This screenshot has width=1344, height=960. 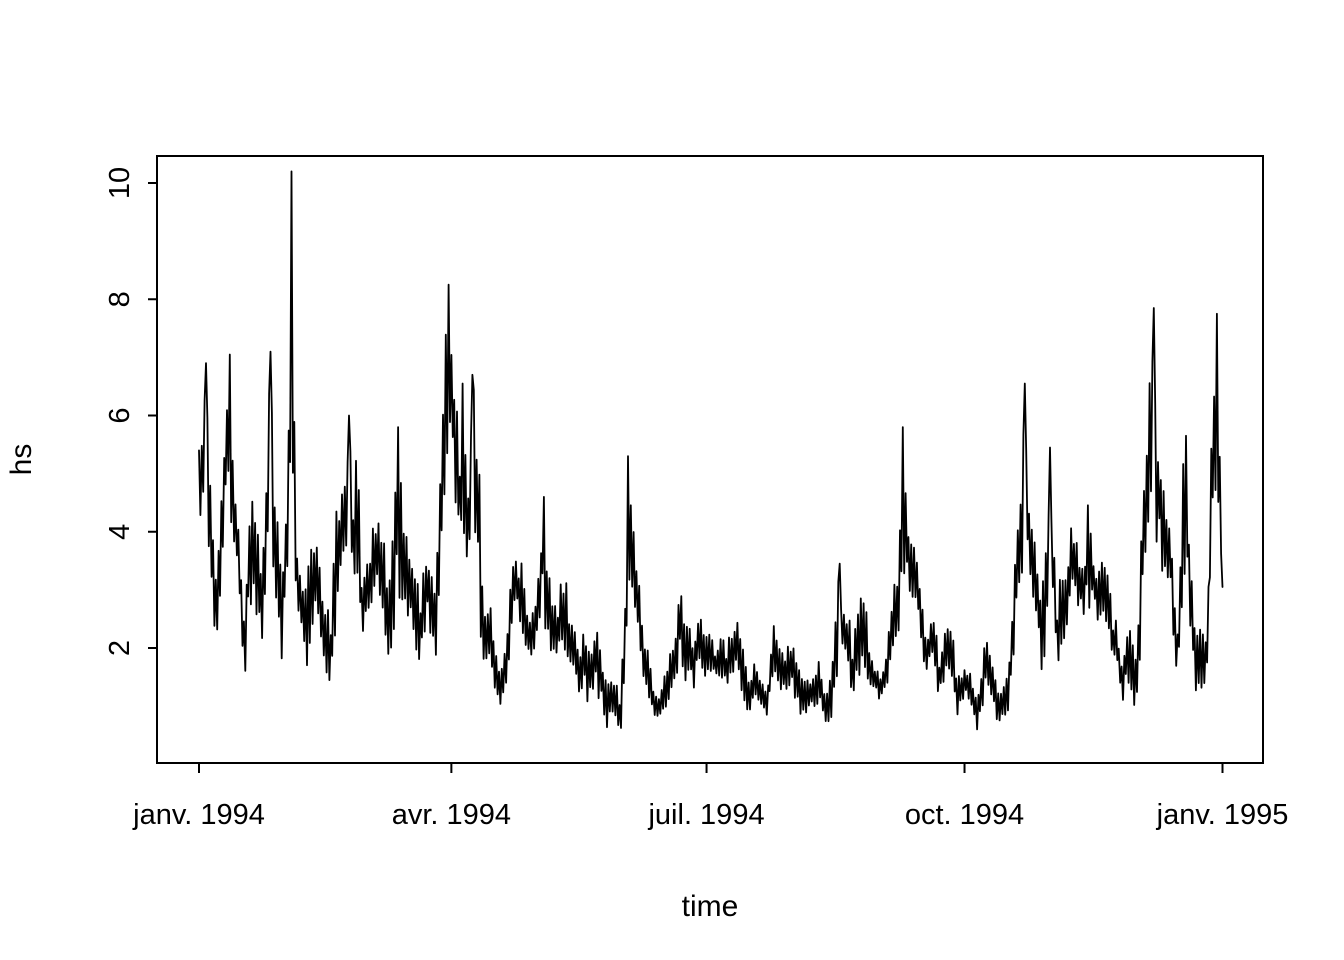 What do you see at coordinates (120, 415) in the screenshot?
I see `y-tick-label: 6` at bounding box center [120, 415].